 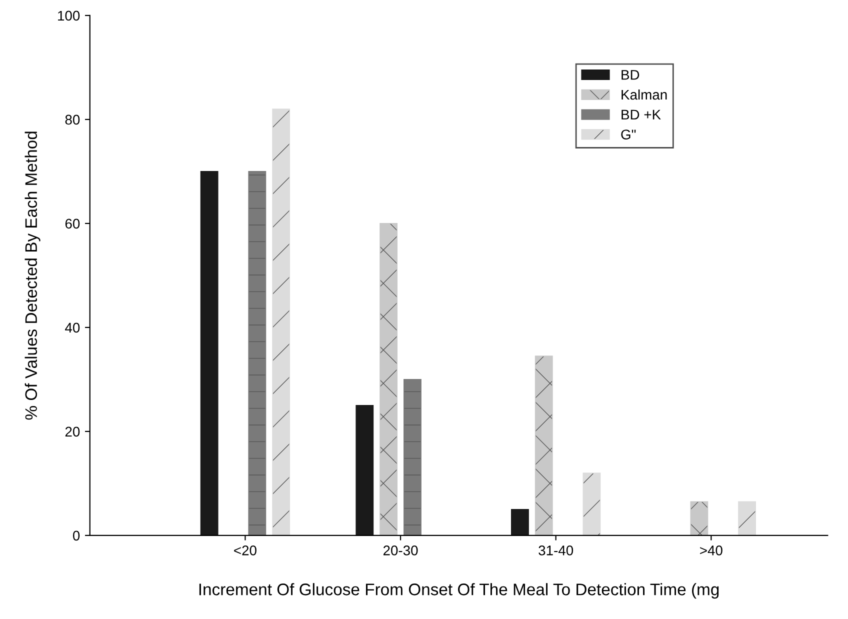 I want to click on legend-label: BD, so click(x=631, y=75).